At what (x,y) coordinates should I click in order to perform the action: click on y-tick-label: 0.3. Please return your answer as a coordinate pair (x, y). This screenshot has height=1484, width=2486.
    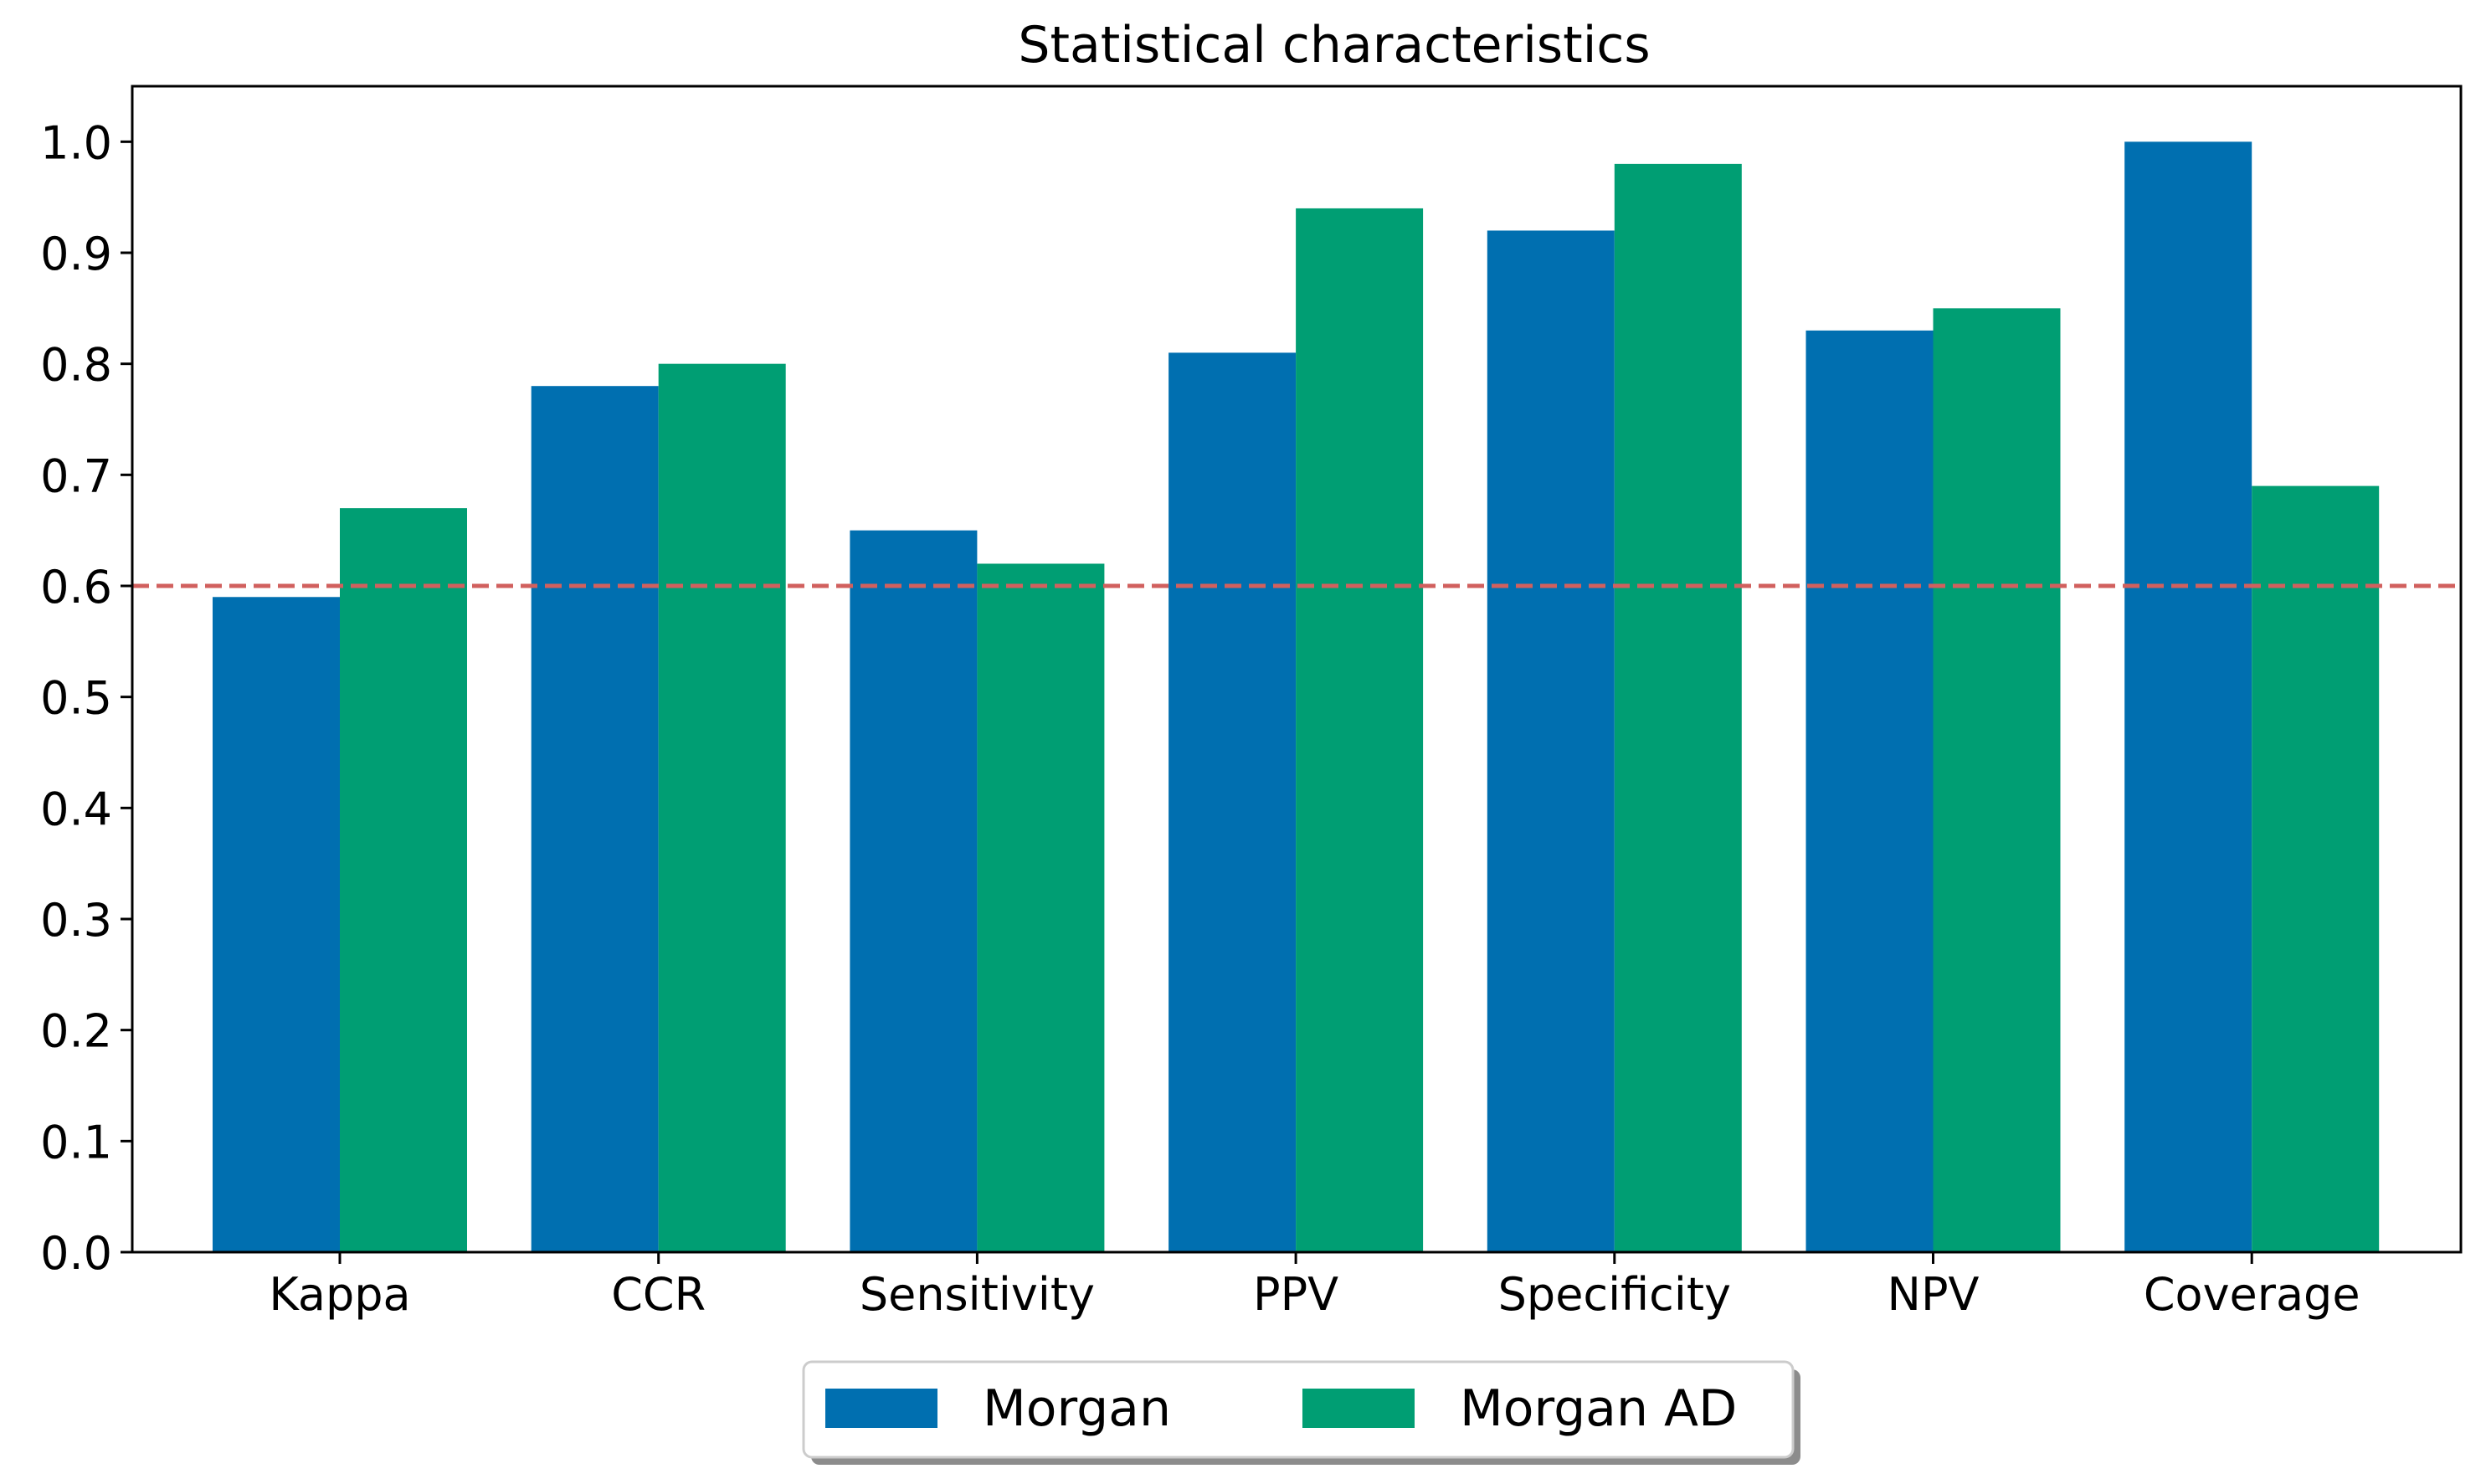
    Looking at the image, I should click on (76, 921).